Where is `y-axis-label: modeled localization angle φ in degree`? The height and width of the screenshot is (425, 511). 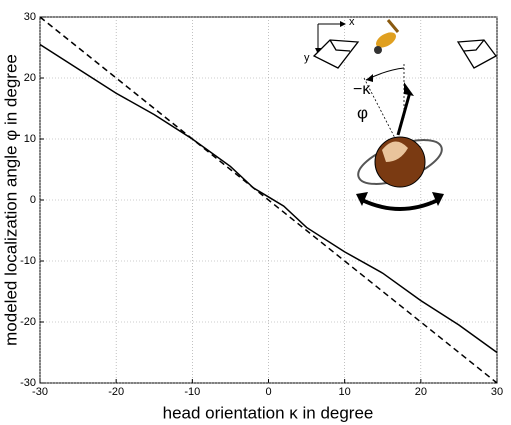 y-axis-label: modeled localization angle φ in degree is located at coordinates (10, 200).